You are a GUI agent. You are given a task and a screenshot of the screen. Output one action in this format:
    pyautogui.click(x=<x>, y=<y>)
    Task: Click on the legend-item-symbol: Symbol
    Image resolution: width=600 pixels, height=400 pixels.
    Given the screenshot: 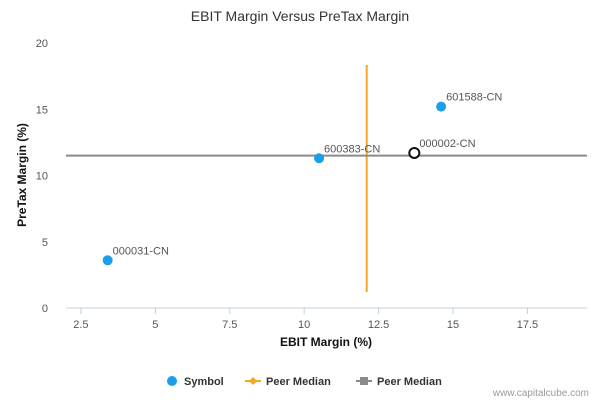 What is the action you would take?
    pyautogui.click(x=195, y=382)
    